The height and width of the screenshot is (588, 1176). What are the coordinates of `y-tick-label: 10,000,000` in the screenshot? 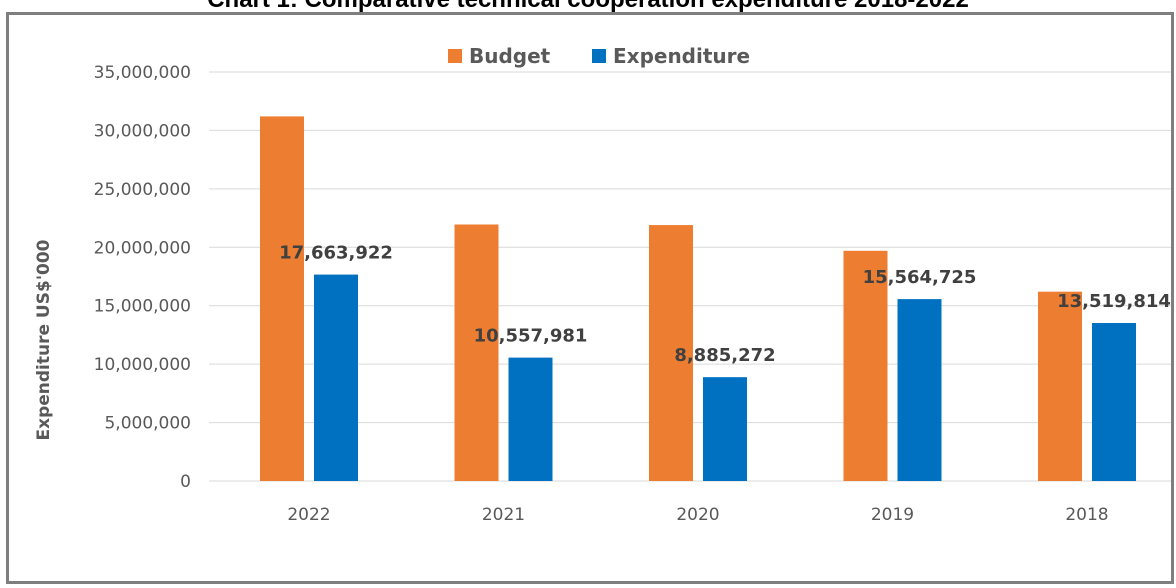 It's located at (142, 365).